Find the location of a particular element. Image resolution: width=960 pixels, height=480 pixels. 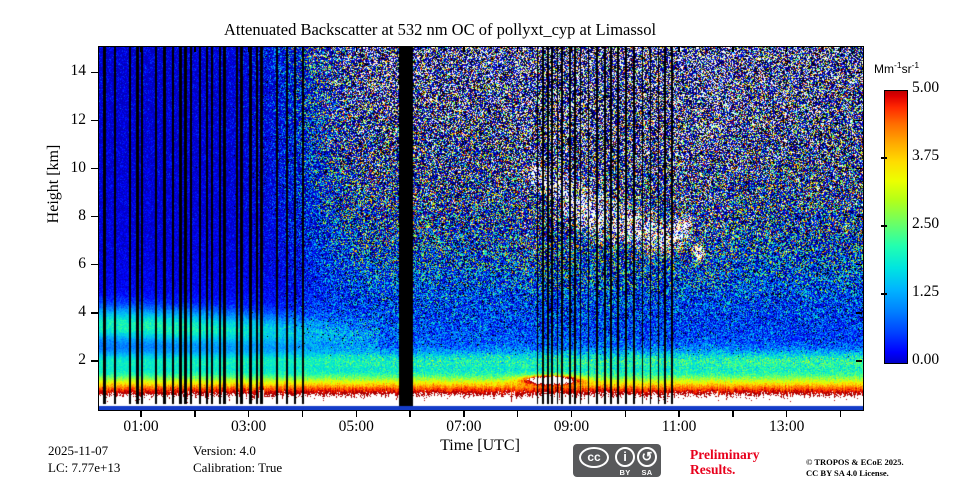

y-tick-label: 12 is located at coordinates (78, 119).